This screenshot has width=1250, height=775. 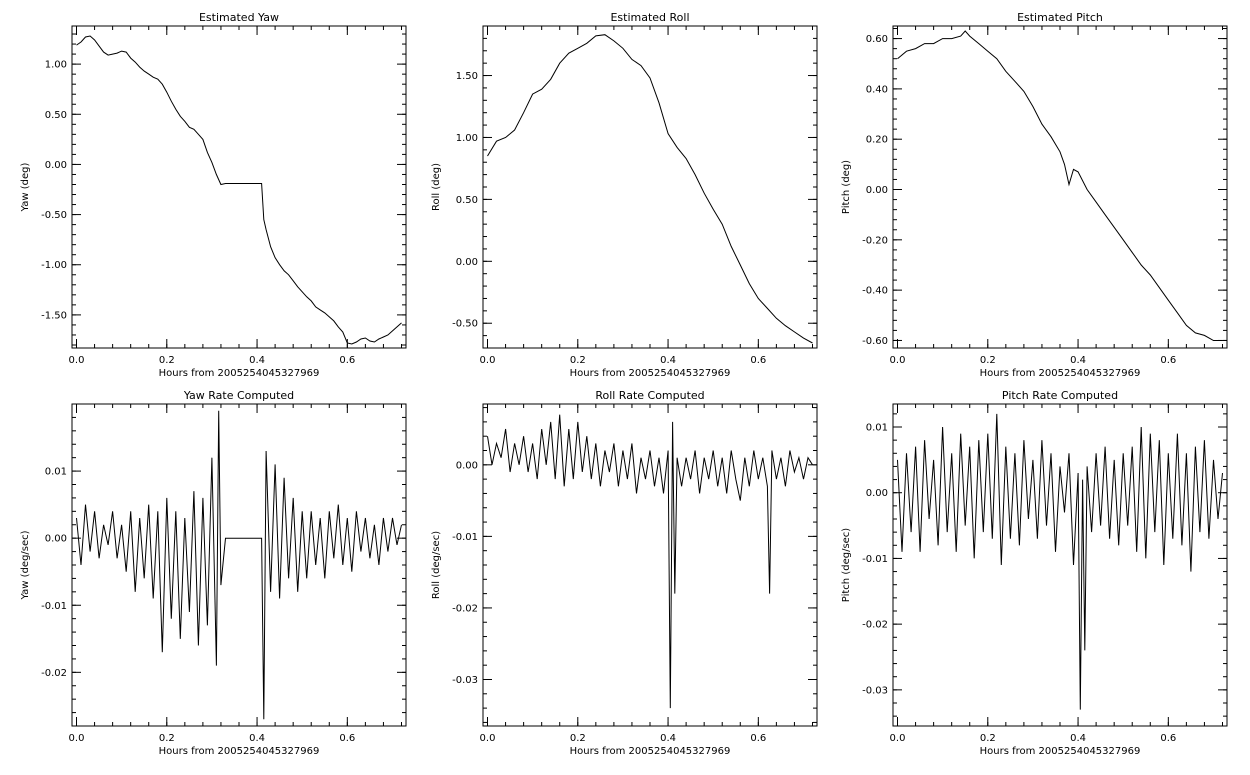 What do you see at coordinates (877, 140) in the screenshot?
I see `y-tick-label: 0.20` at bounding box center [877, 140].